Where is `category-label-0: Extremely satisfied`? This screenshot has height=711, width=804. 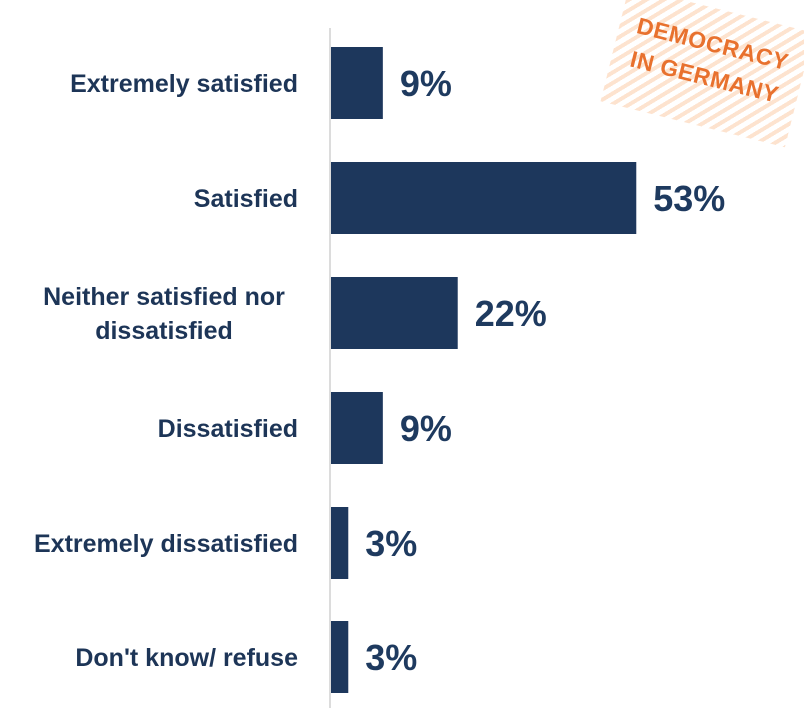 category-label-0: Extremely satisfied is located at coordinates (184, 84).